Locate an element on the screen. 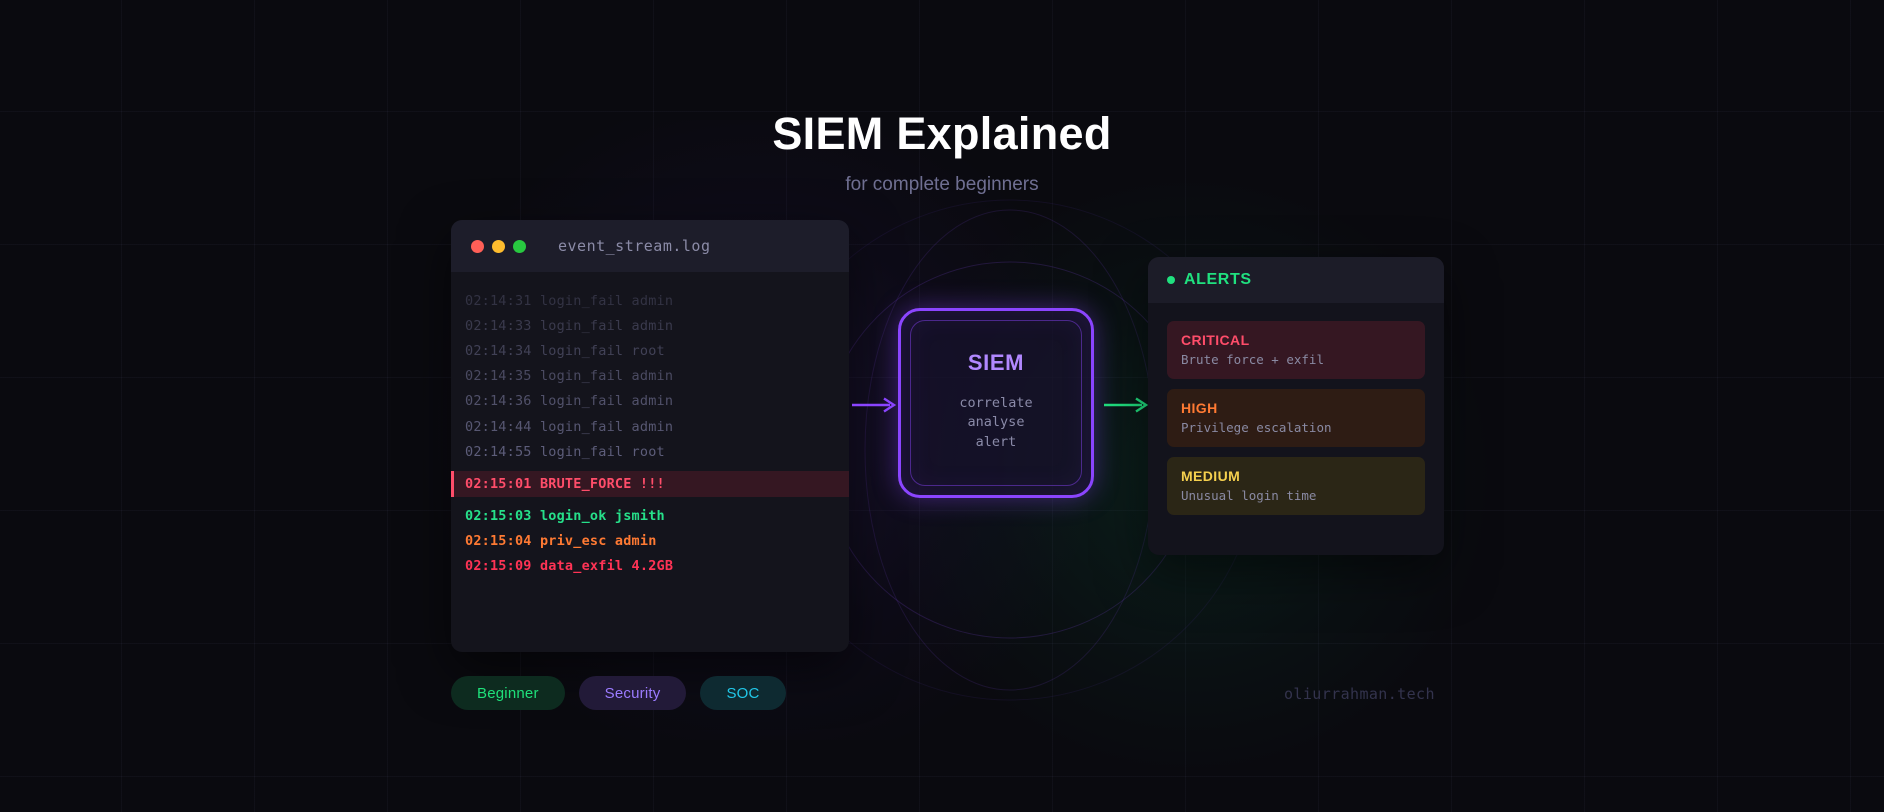 The image size is (1884, 812). alert-severity: CRITICAL is located at coordinates (1215, 340).